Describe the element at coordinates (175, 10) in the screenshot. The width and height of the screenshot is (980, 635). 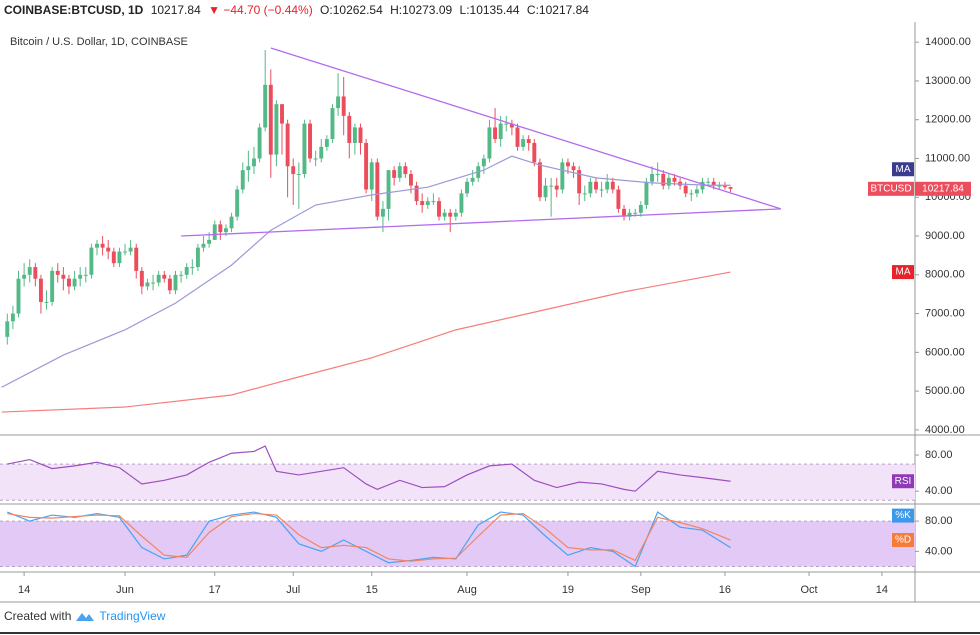
I see `last-price: 10217.84` at that location.